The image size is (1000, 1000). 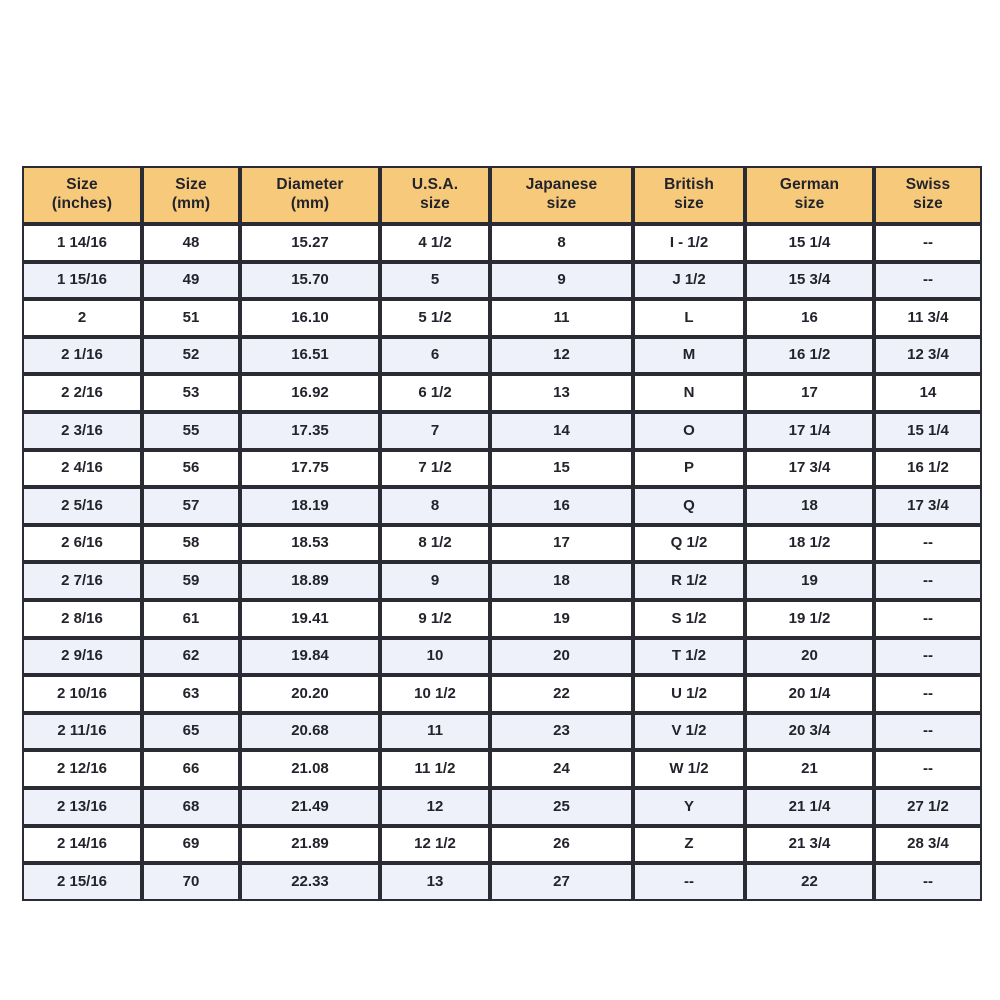 I want to click on table-cell: 61, so click(x=191, y=618).